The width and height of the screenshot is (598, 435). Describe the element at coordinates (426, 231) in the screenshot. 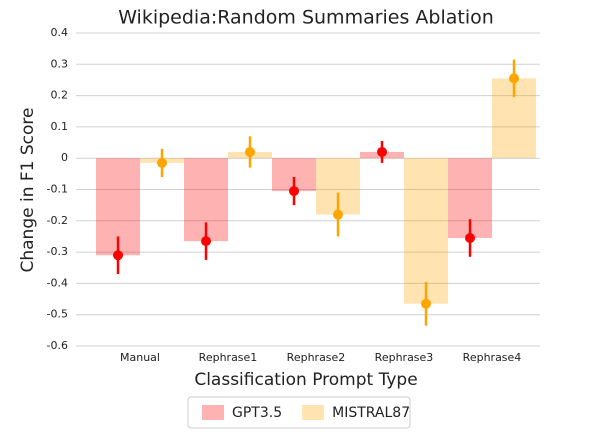

I see `bar` at that location.